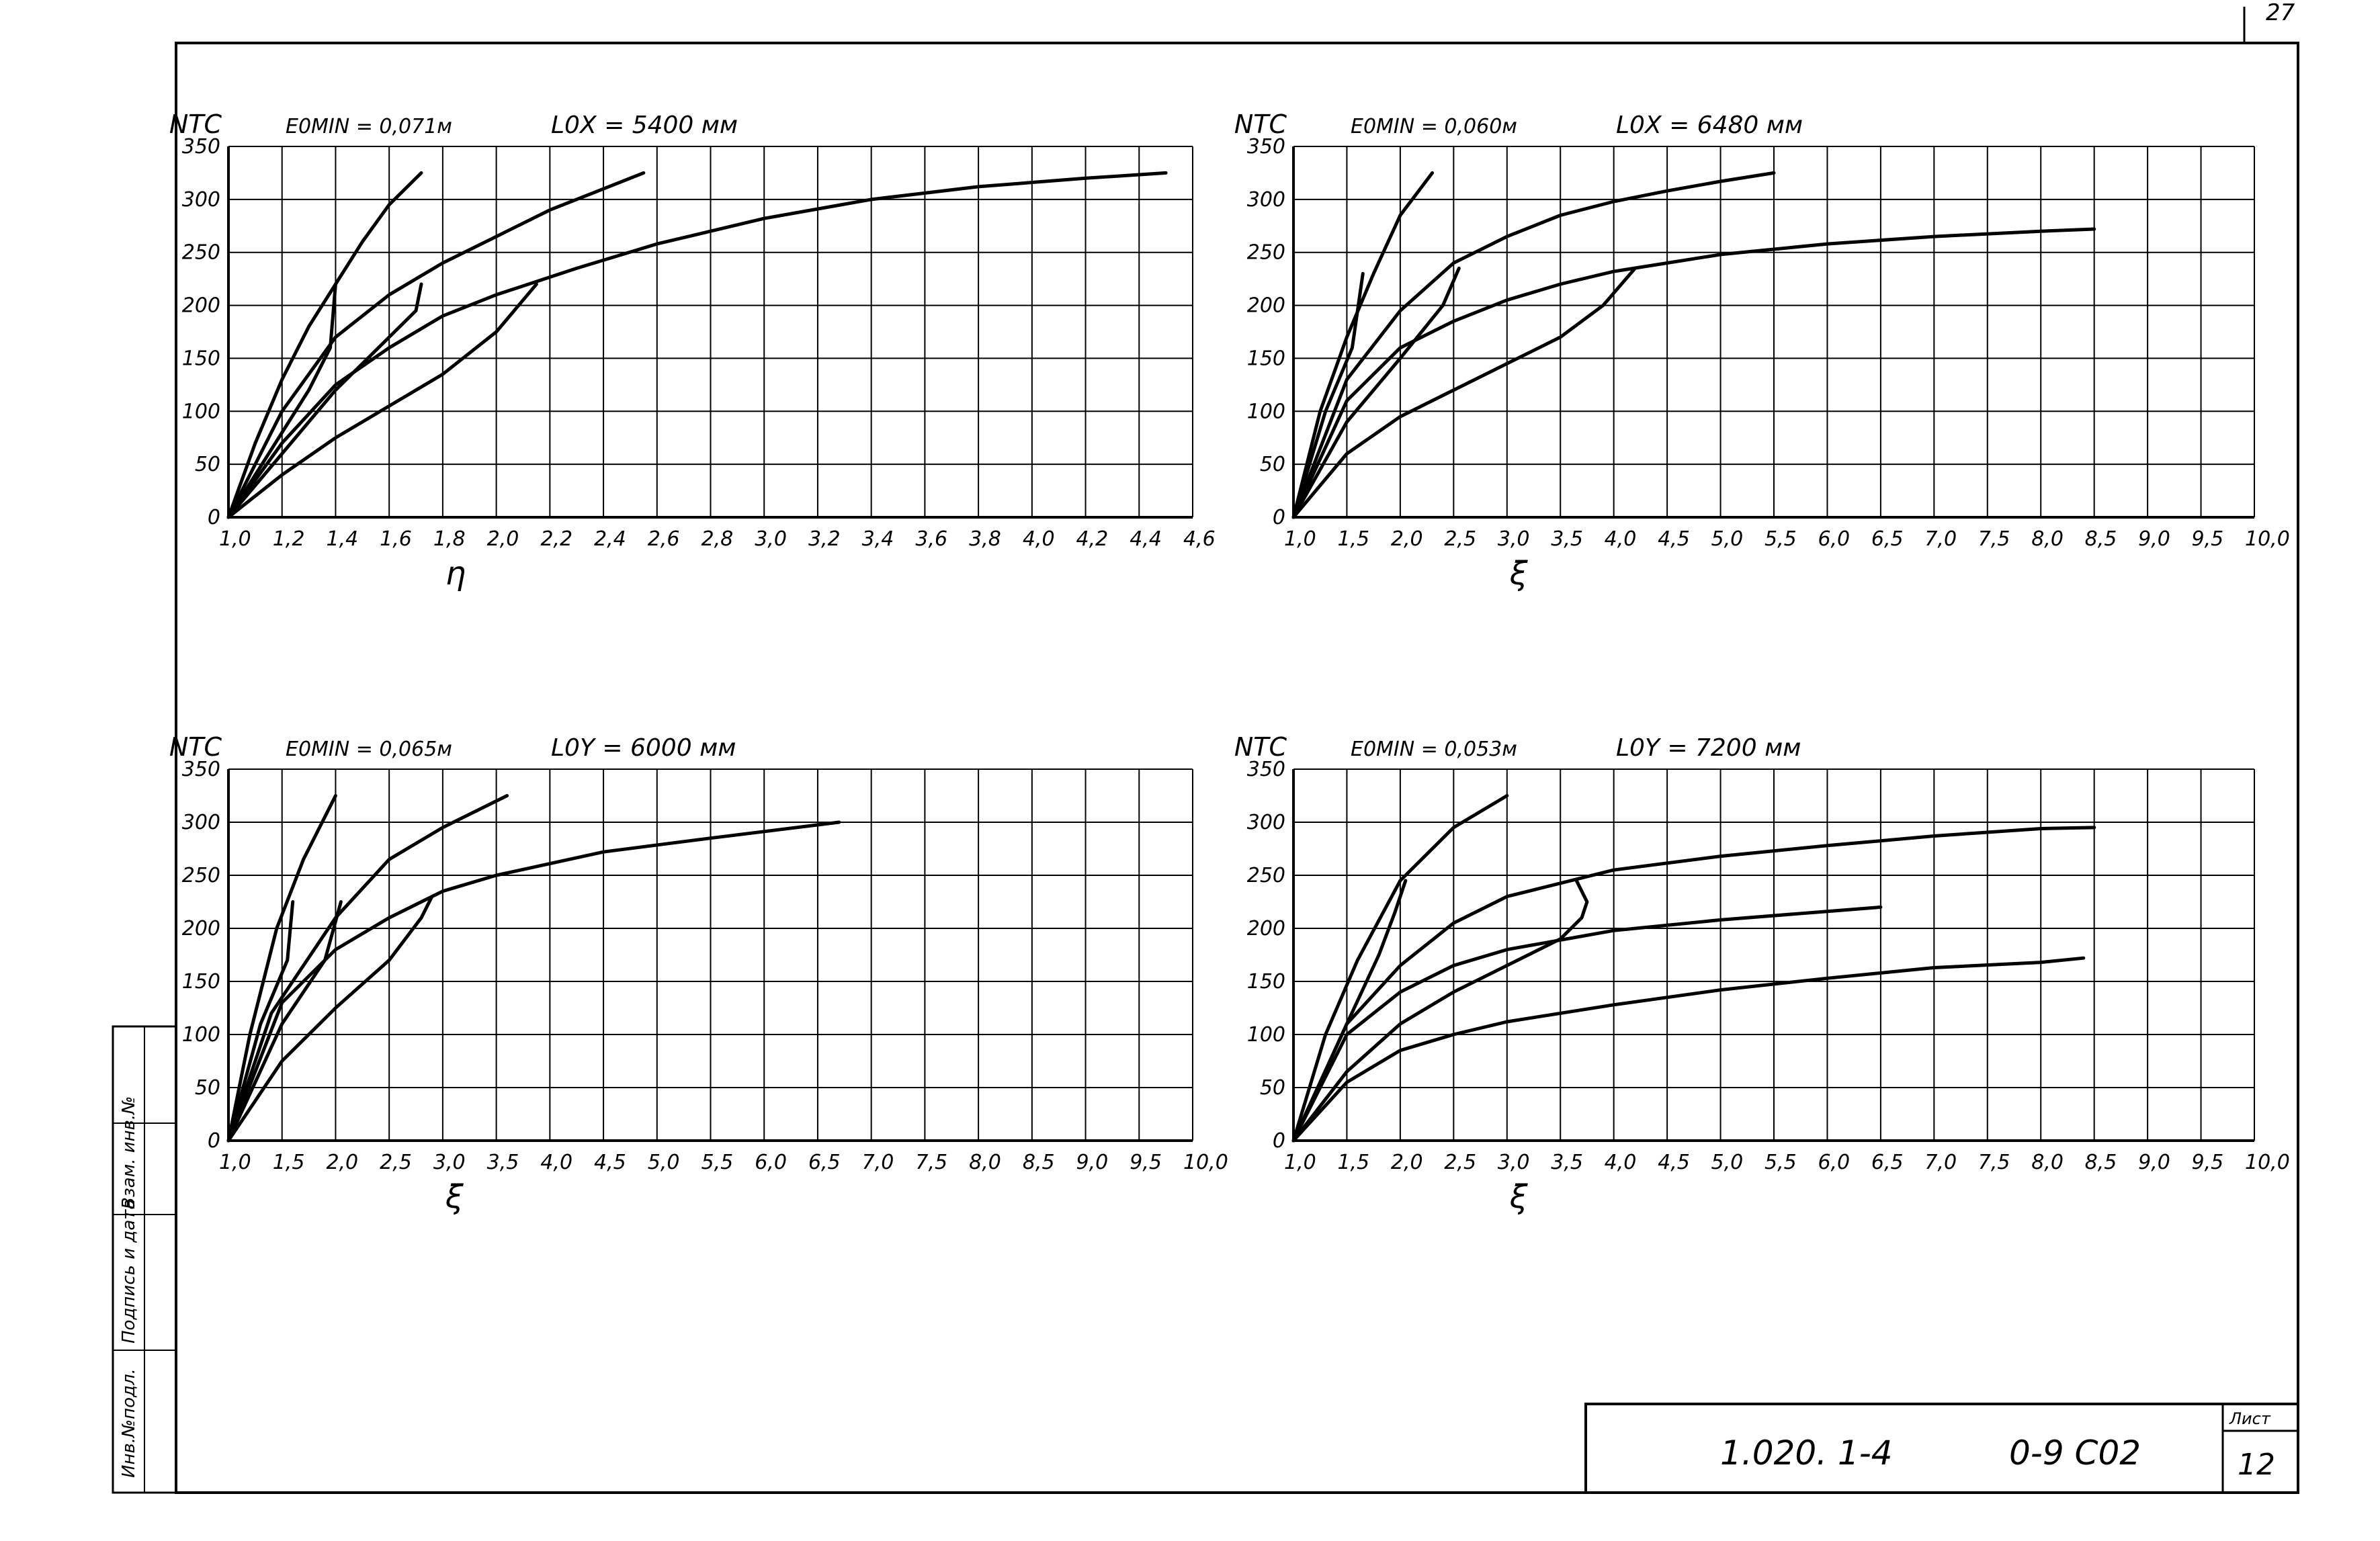 The width and height of the screenshot is (2380, 1541). What do you see at coordinates (824, 539) in the screenshot?
I see `x-tick-label: 3,2` at bounding box center [824, 539].